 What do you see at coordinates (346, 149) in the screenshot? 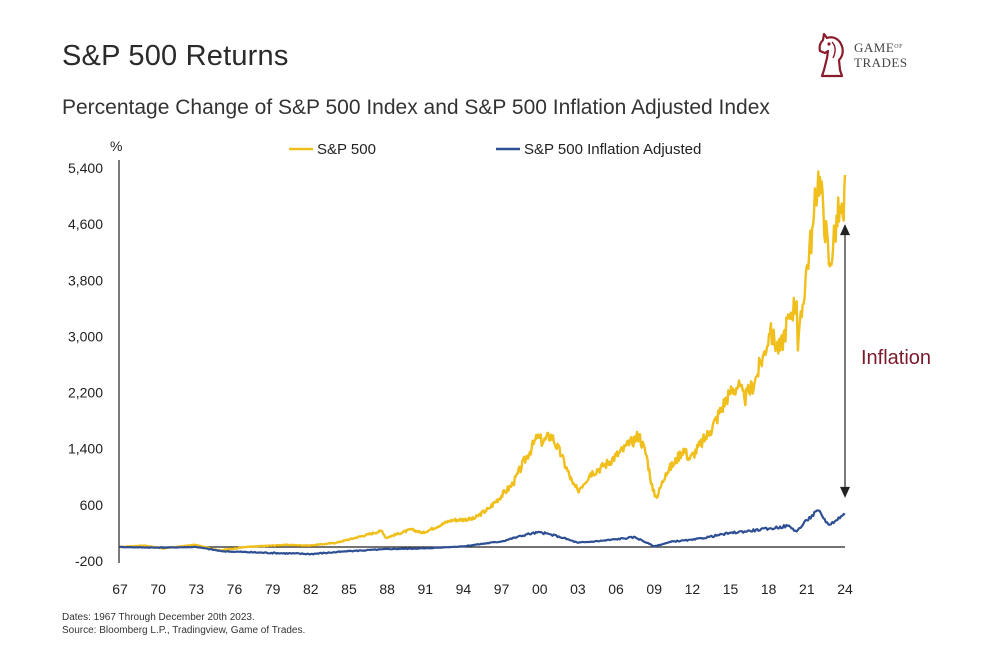
I see `legend-label: S&P 500` at bounding box center [346, 149].